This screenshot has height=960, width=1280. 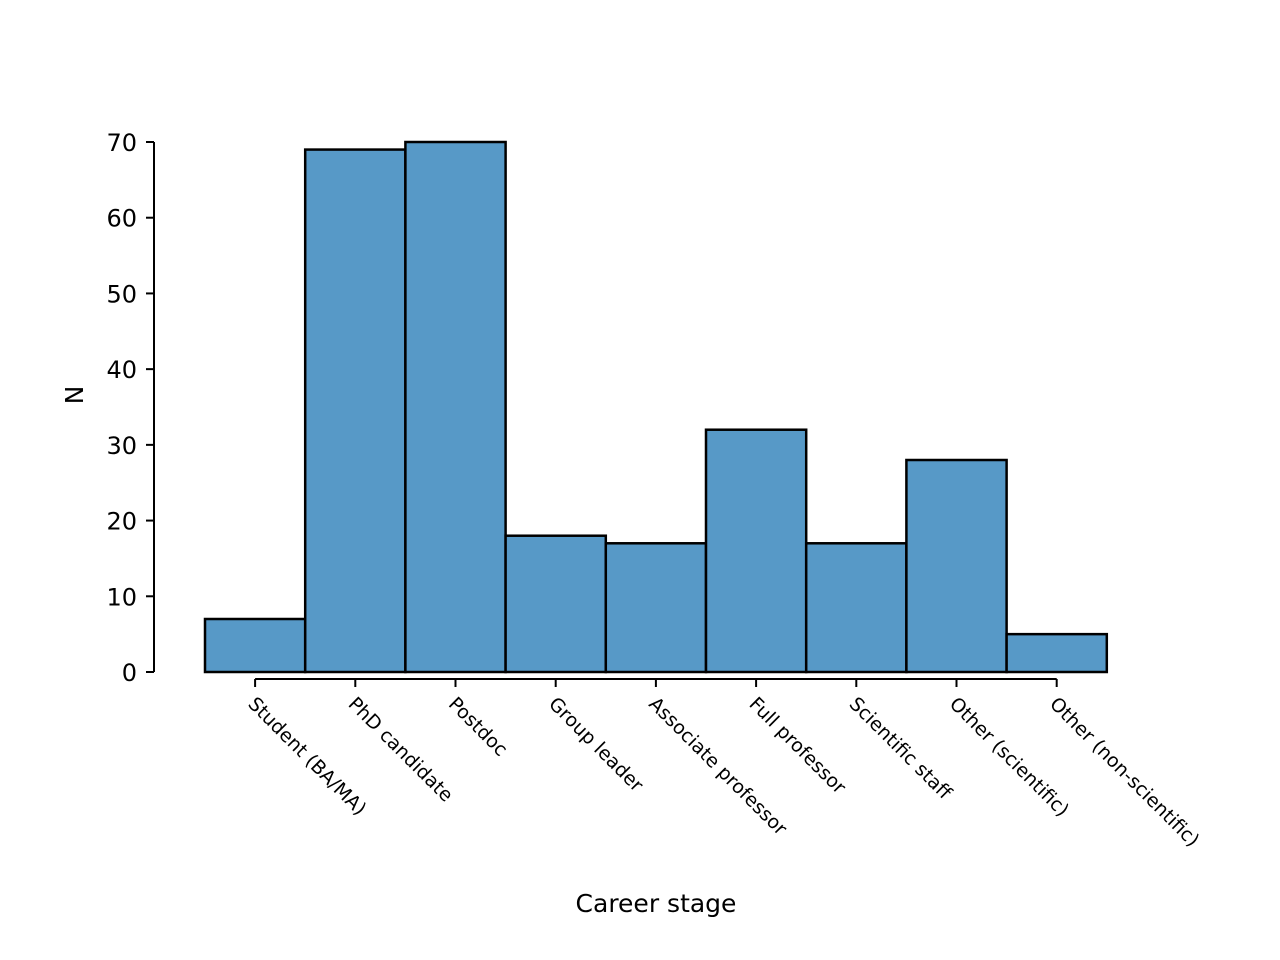 I want to click on x-tick-label: Full professor, so click(x=798, y=746).